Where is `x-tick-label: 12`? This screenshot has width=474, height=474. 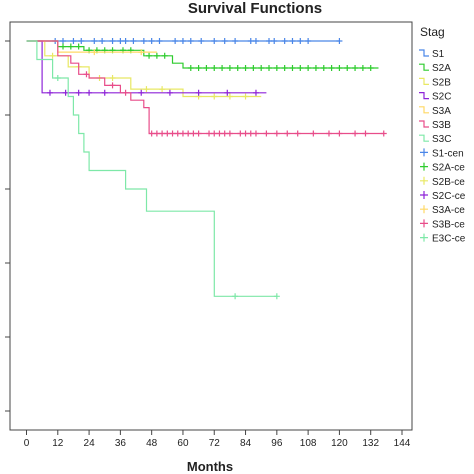 x-tick-label: 12 is located at coordinates (58, 443).